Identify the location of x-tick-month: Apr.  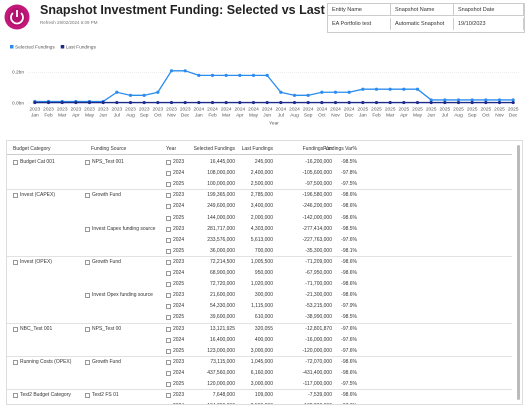
(404, 115).